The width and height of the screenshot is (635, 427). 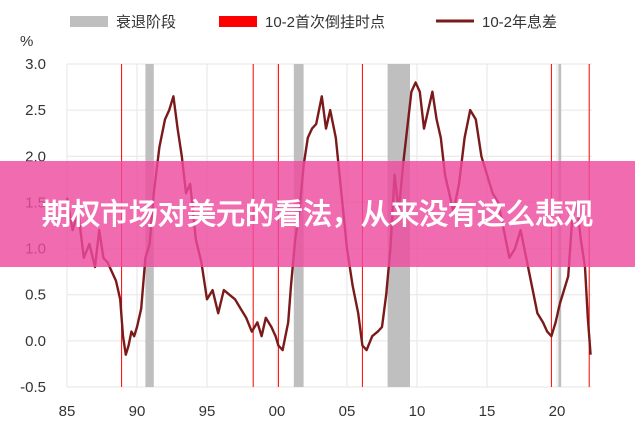 I want to click on legend: 衰退阶段 10-2首次倒挂时点 10-2年息差, so click(x=313, y=22).